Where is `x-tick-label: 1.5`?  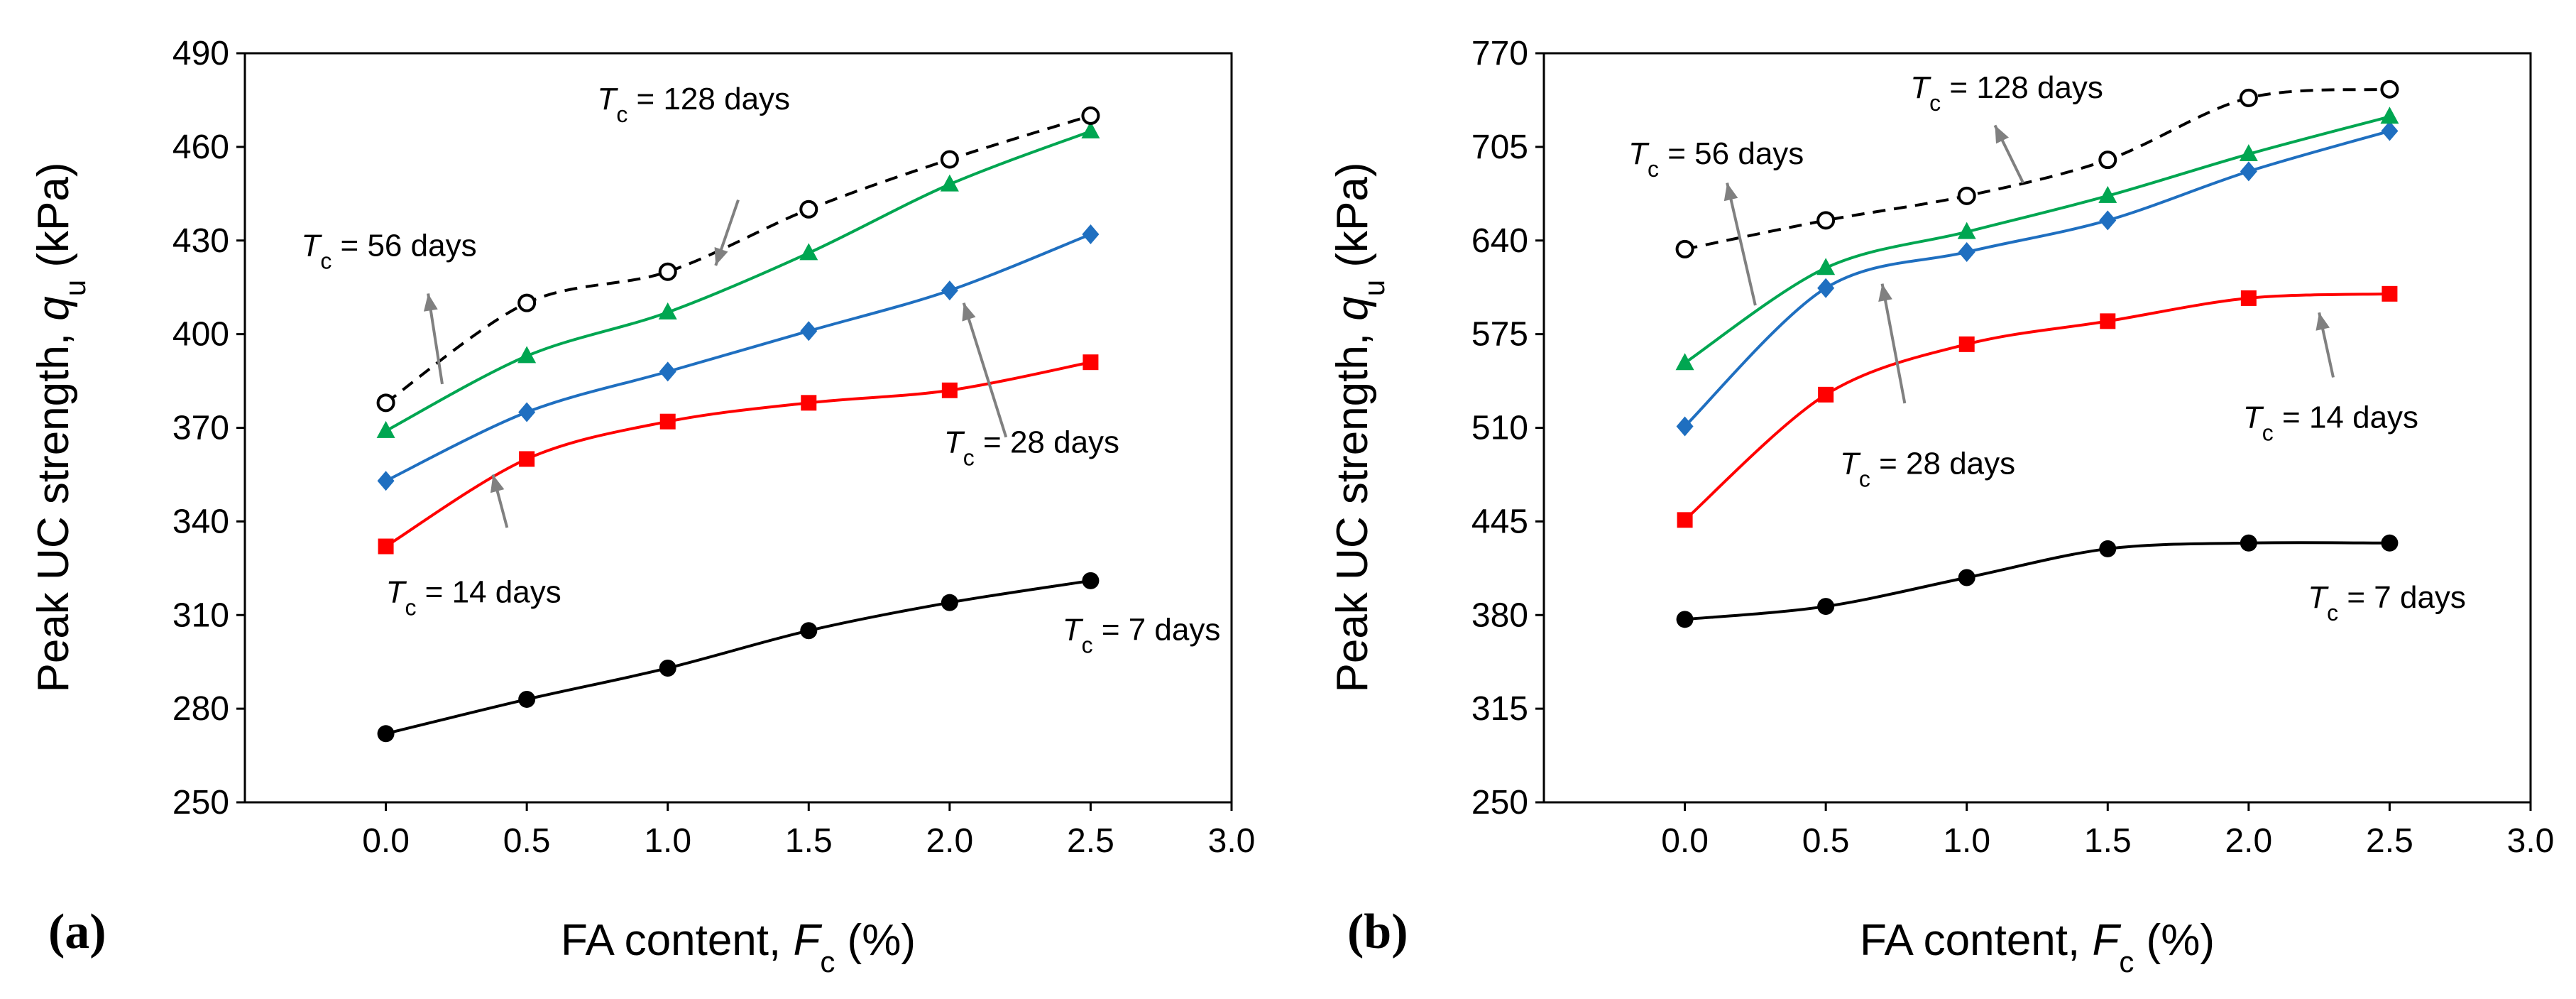
x-tick-label: 1.5 is located at coordinates (809, 841).